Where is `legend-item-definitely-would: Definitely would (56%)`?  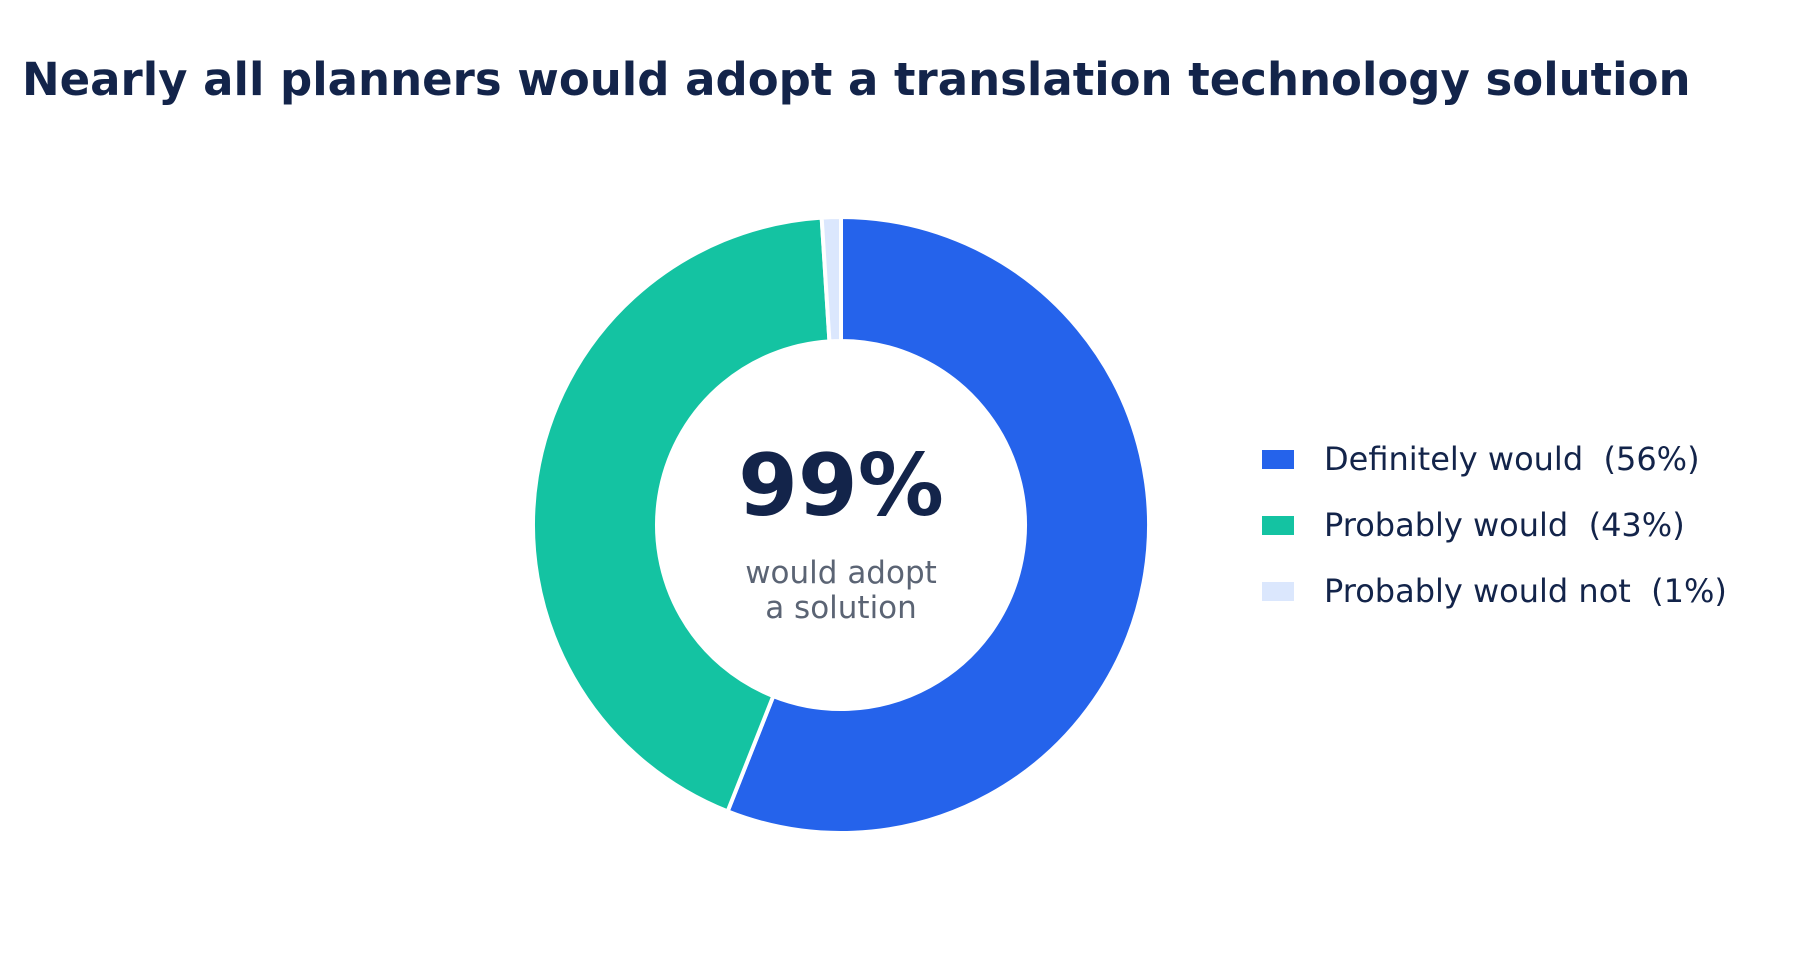
legend-item-definitely-would: Definitely would (56%) is located at coordinates (1494, 459).